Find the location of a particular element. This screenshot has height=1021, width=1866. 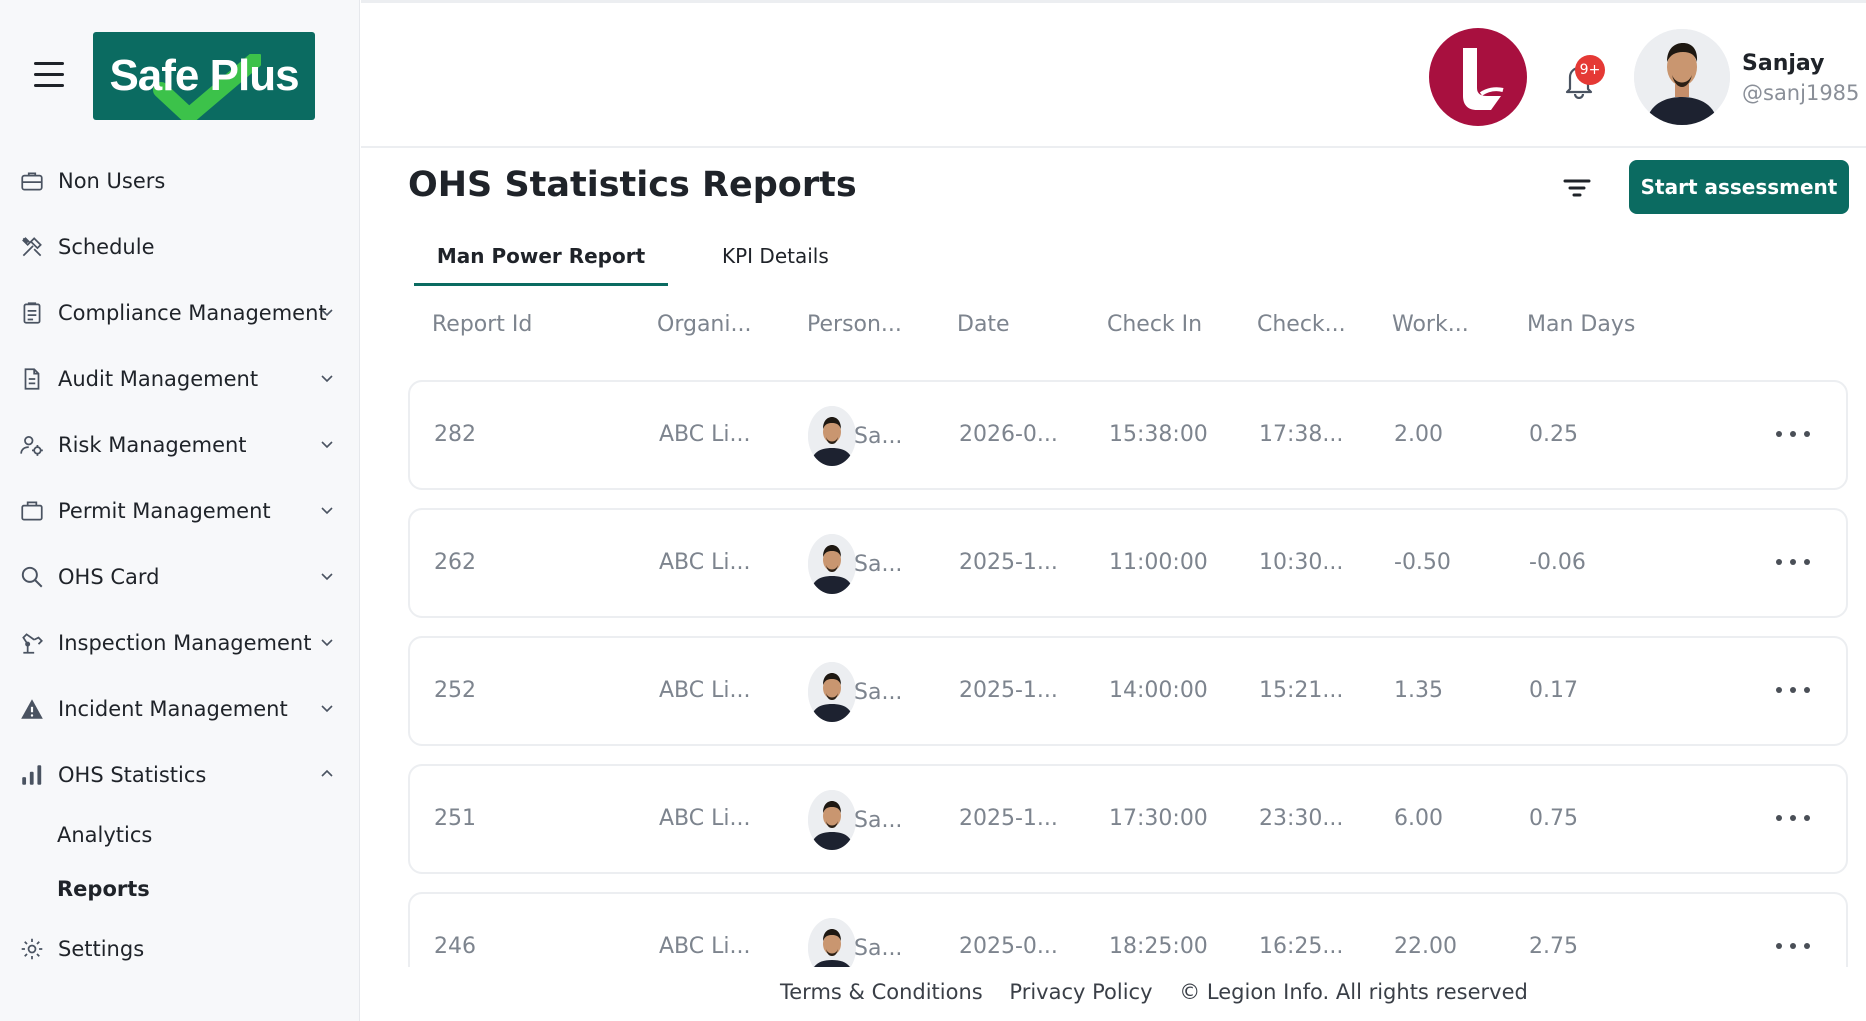

sidebar-item-ohs-statistics: OHS Statistics is located at coordinates (179, 775).